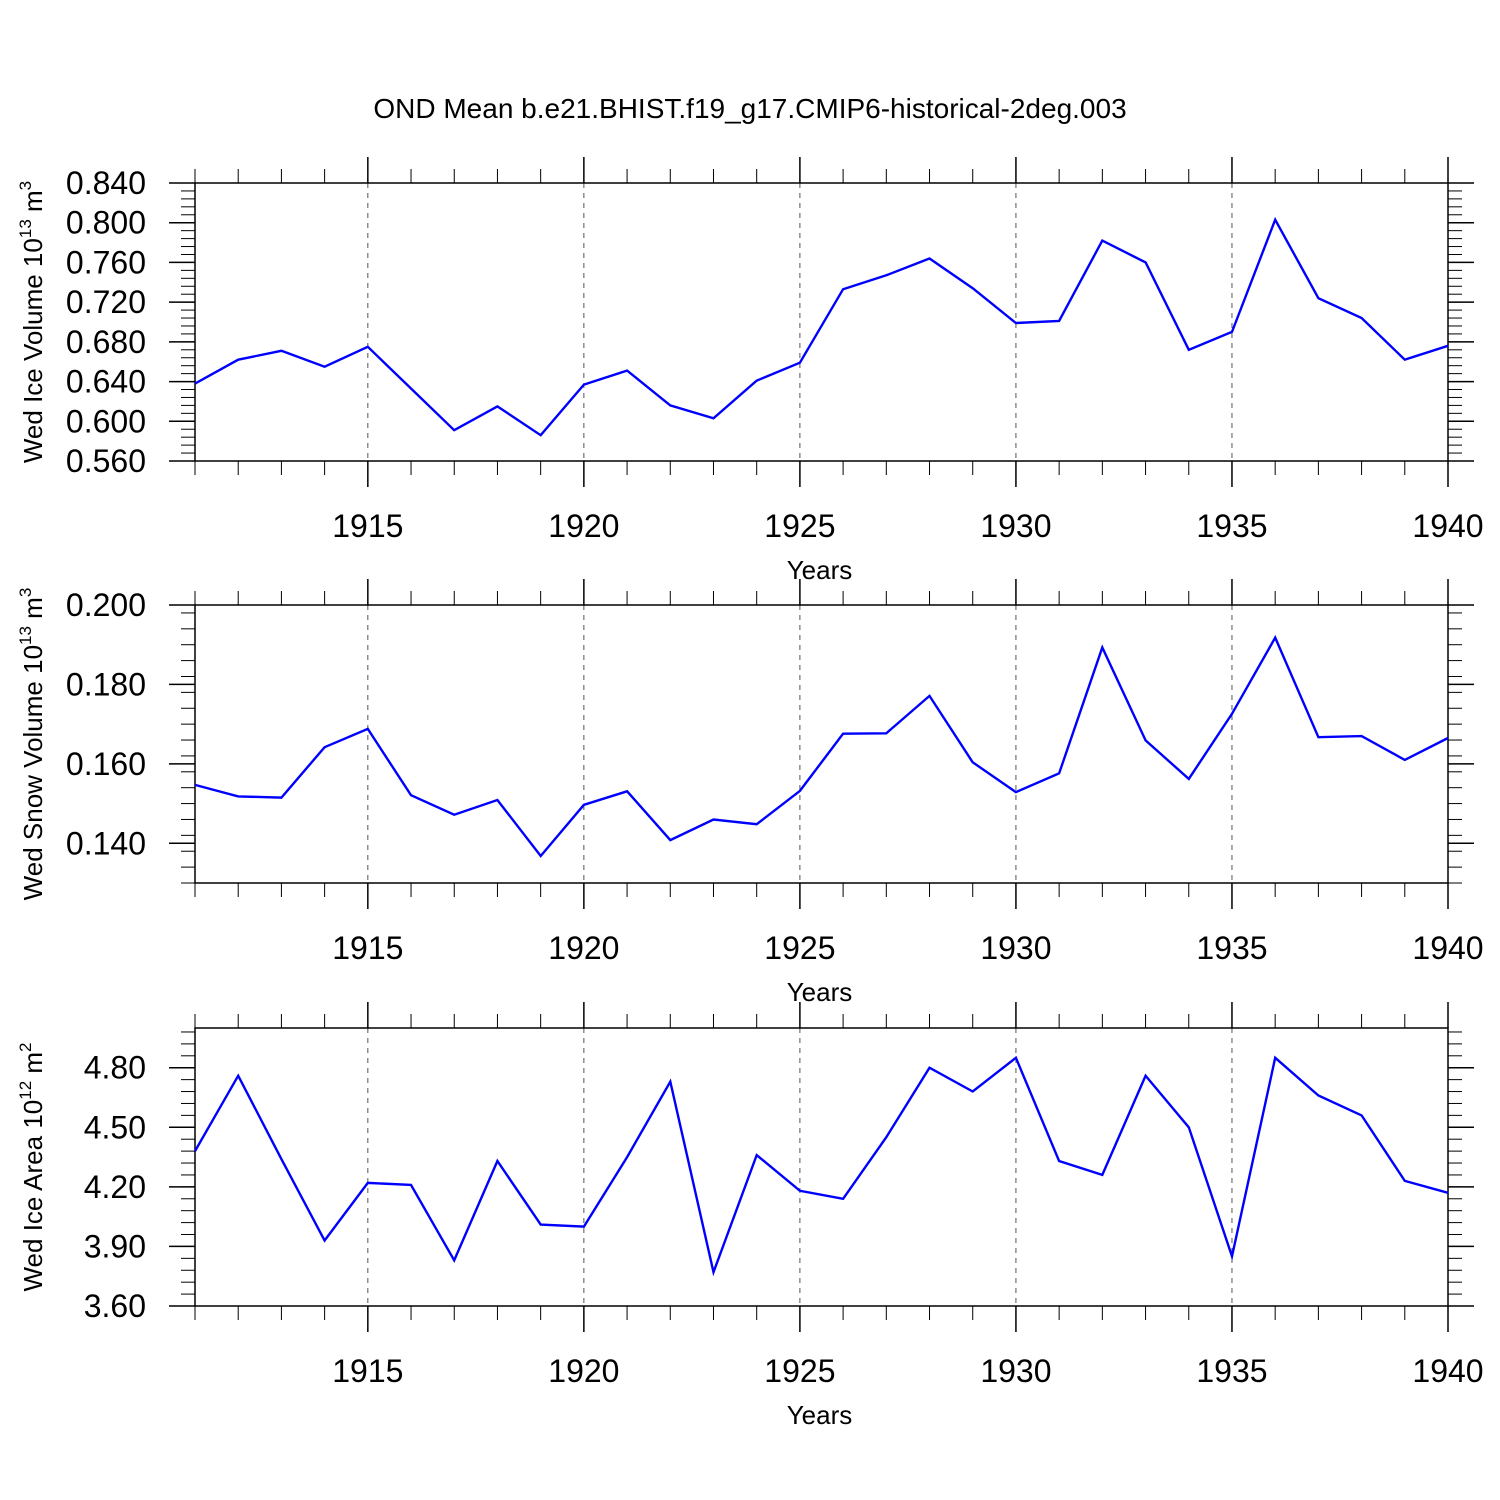  What do you see at coordinates (115, 1187) in the screenshot?
I see `y-tick-label: 4.20` at bounding box center [115, 1187].